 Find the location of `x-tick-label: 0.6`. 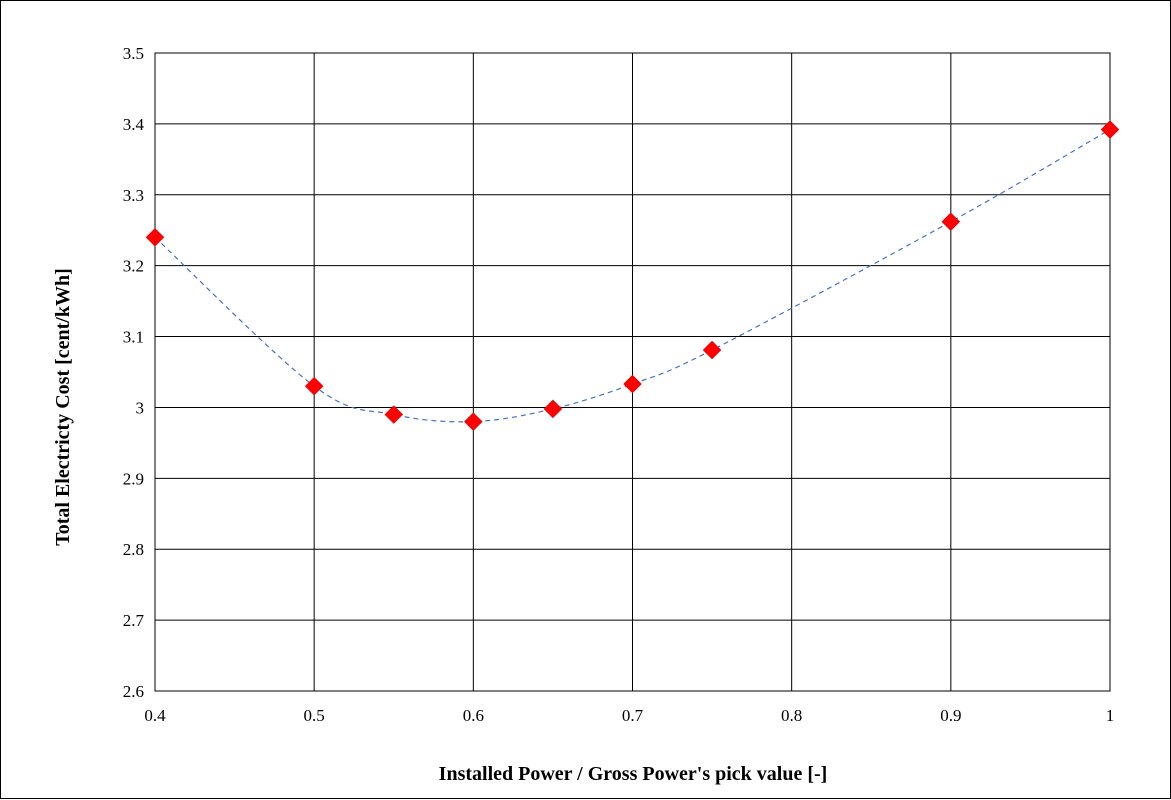

x-tick-label: 0.6 is located at coordinates (473, 715).